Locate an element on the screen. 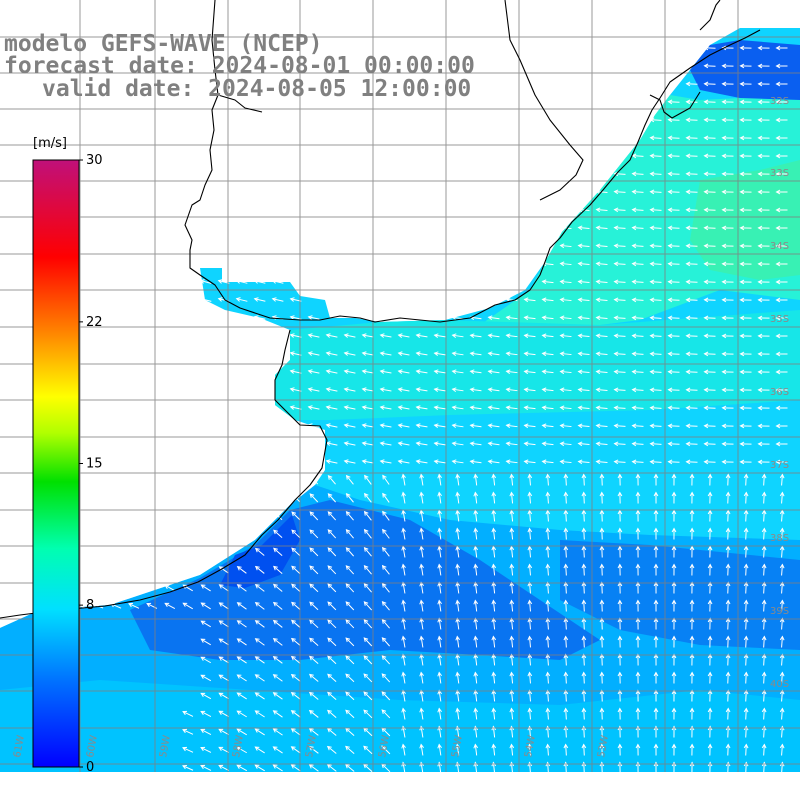 This screenshot has width=800, height=800. longitude-labels: 61W 60W 59W 58W 57W 56W 55W 54W 53W is located at coordinates (311, 746).